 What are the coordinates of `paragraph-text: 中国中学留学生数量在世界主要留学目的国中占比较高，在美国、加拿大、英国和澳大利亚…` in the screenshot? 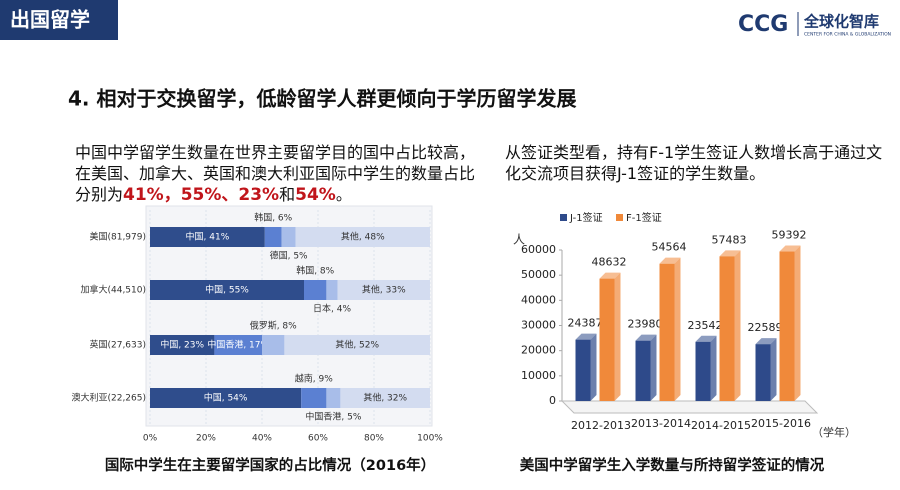 It's located at (275, 173).